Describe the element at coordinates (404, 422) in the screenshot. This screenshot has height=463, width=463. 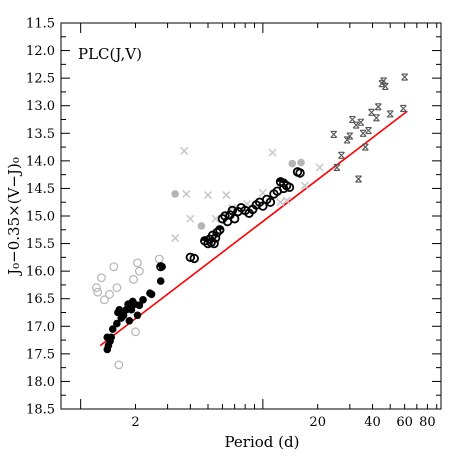
I see `x-tick-label: 60` at that location.